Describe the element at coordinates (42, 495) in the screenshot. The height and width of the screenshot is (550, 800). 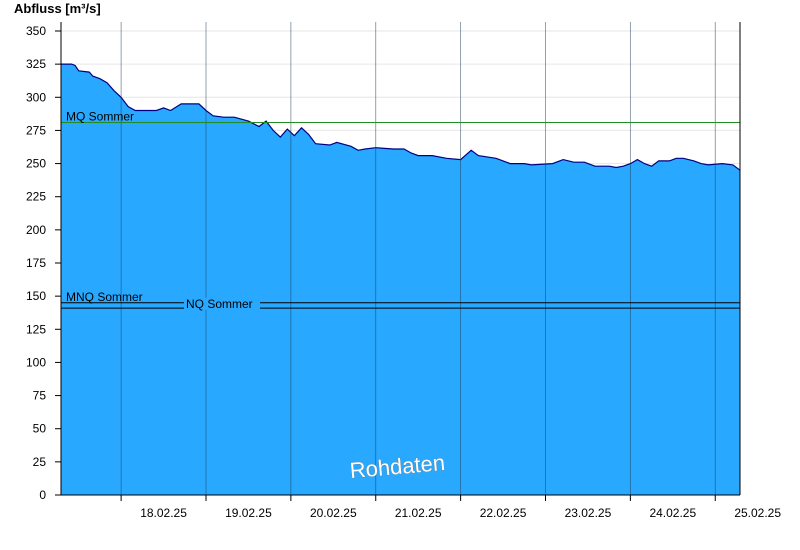
I see `y-tick-label-0: 0` at that location.